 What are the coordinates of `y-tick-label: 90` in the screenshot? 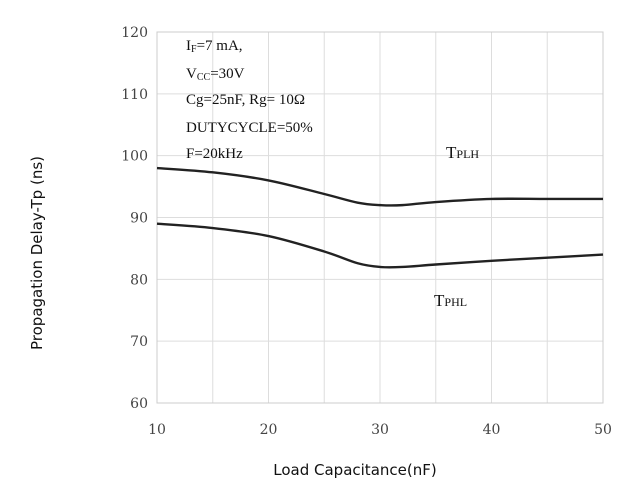 It's located at (139, 219).